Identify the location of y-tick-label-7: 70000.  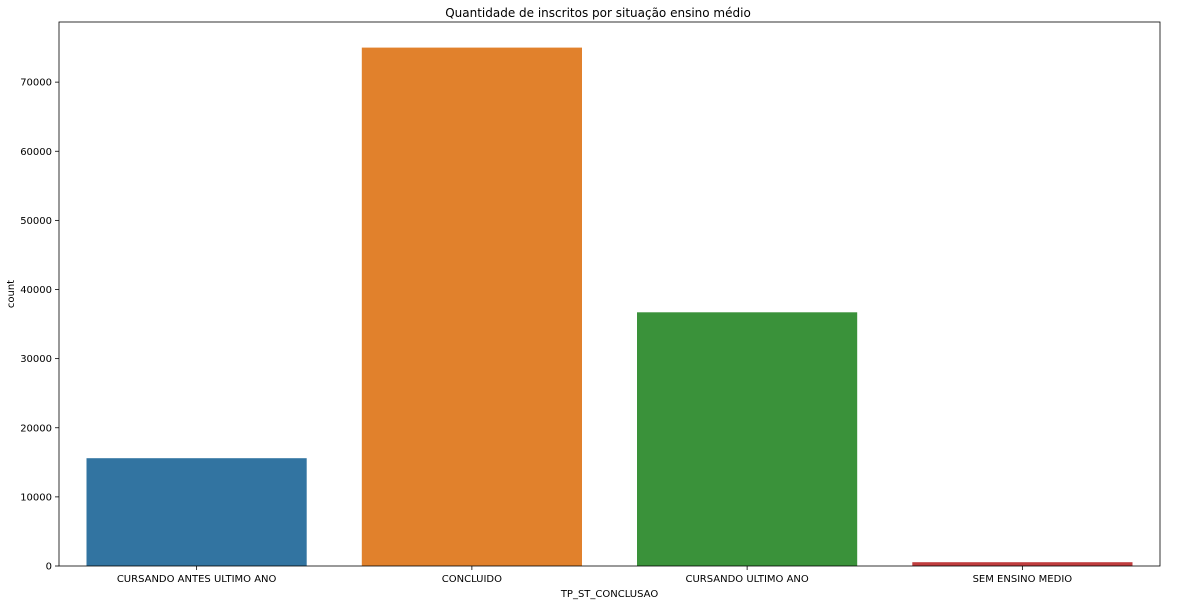
(36, 83).